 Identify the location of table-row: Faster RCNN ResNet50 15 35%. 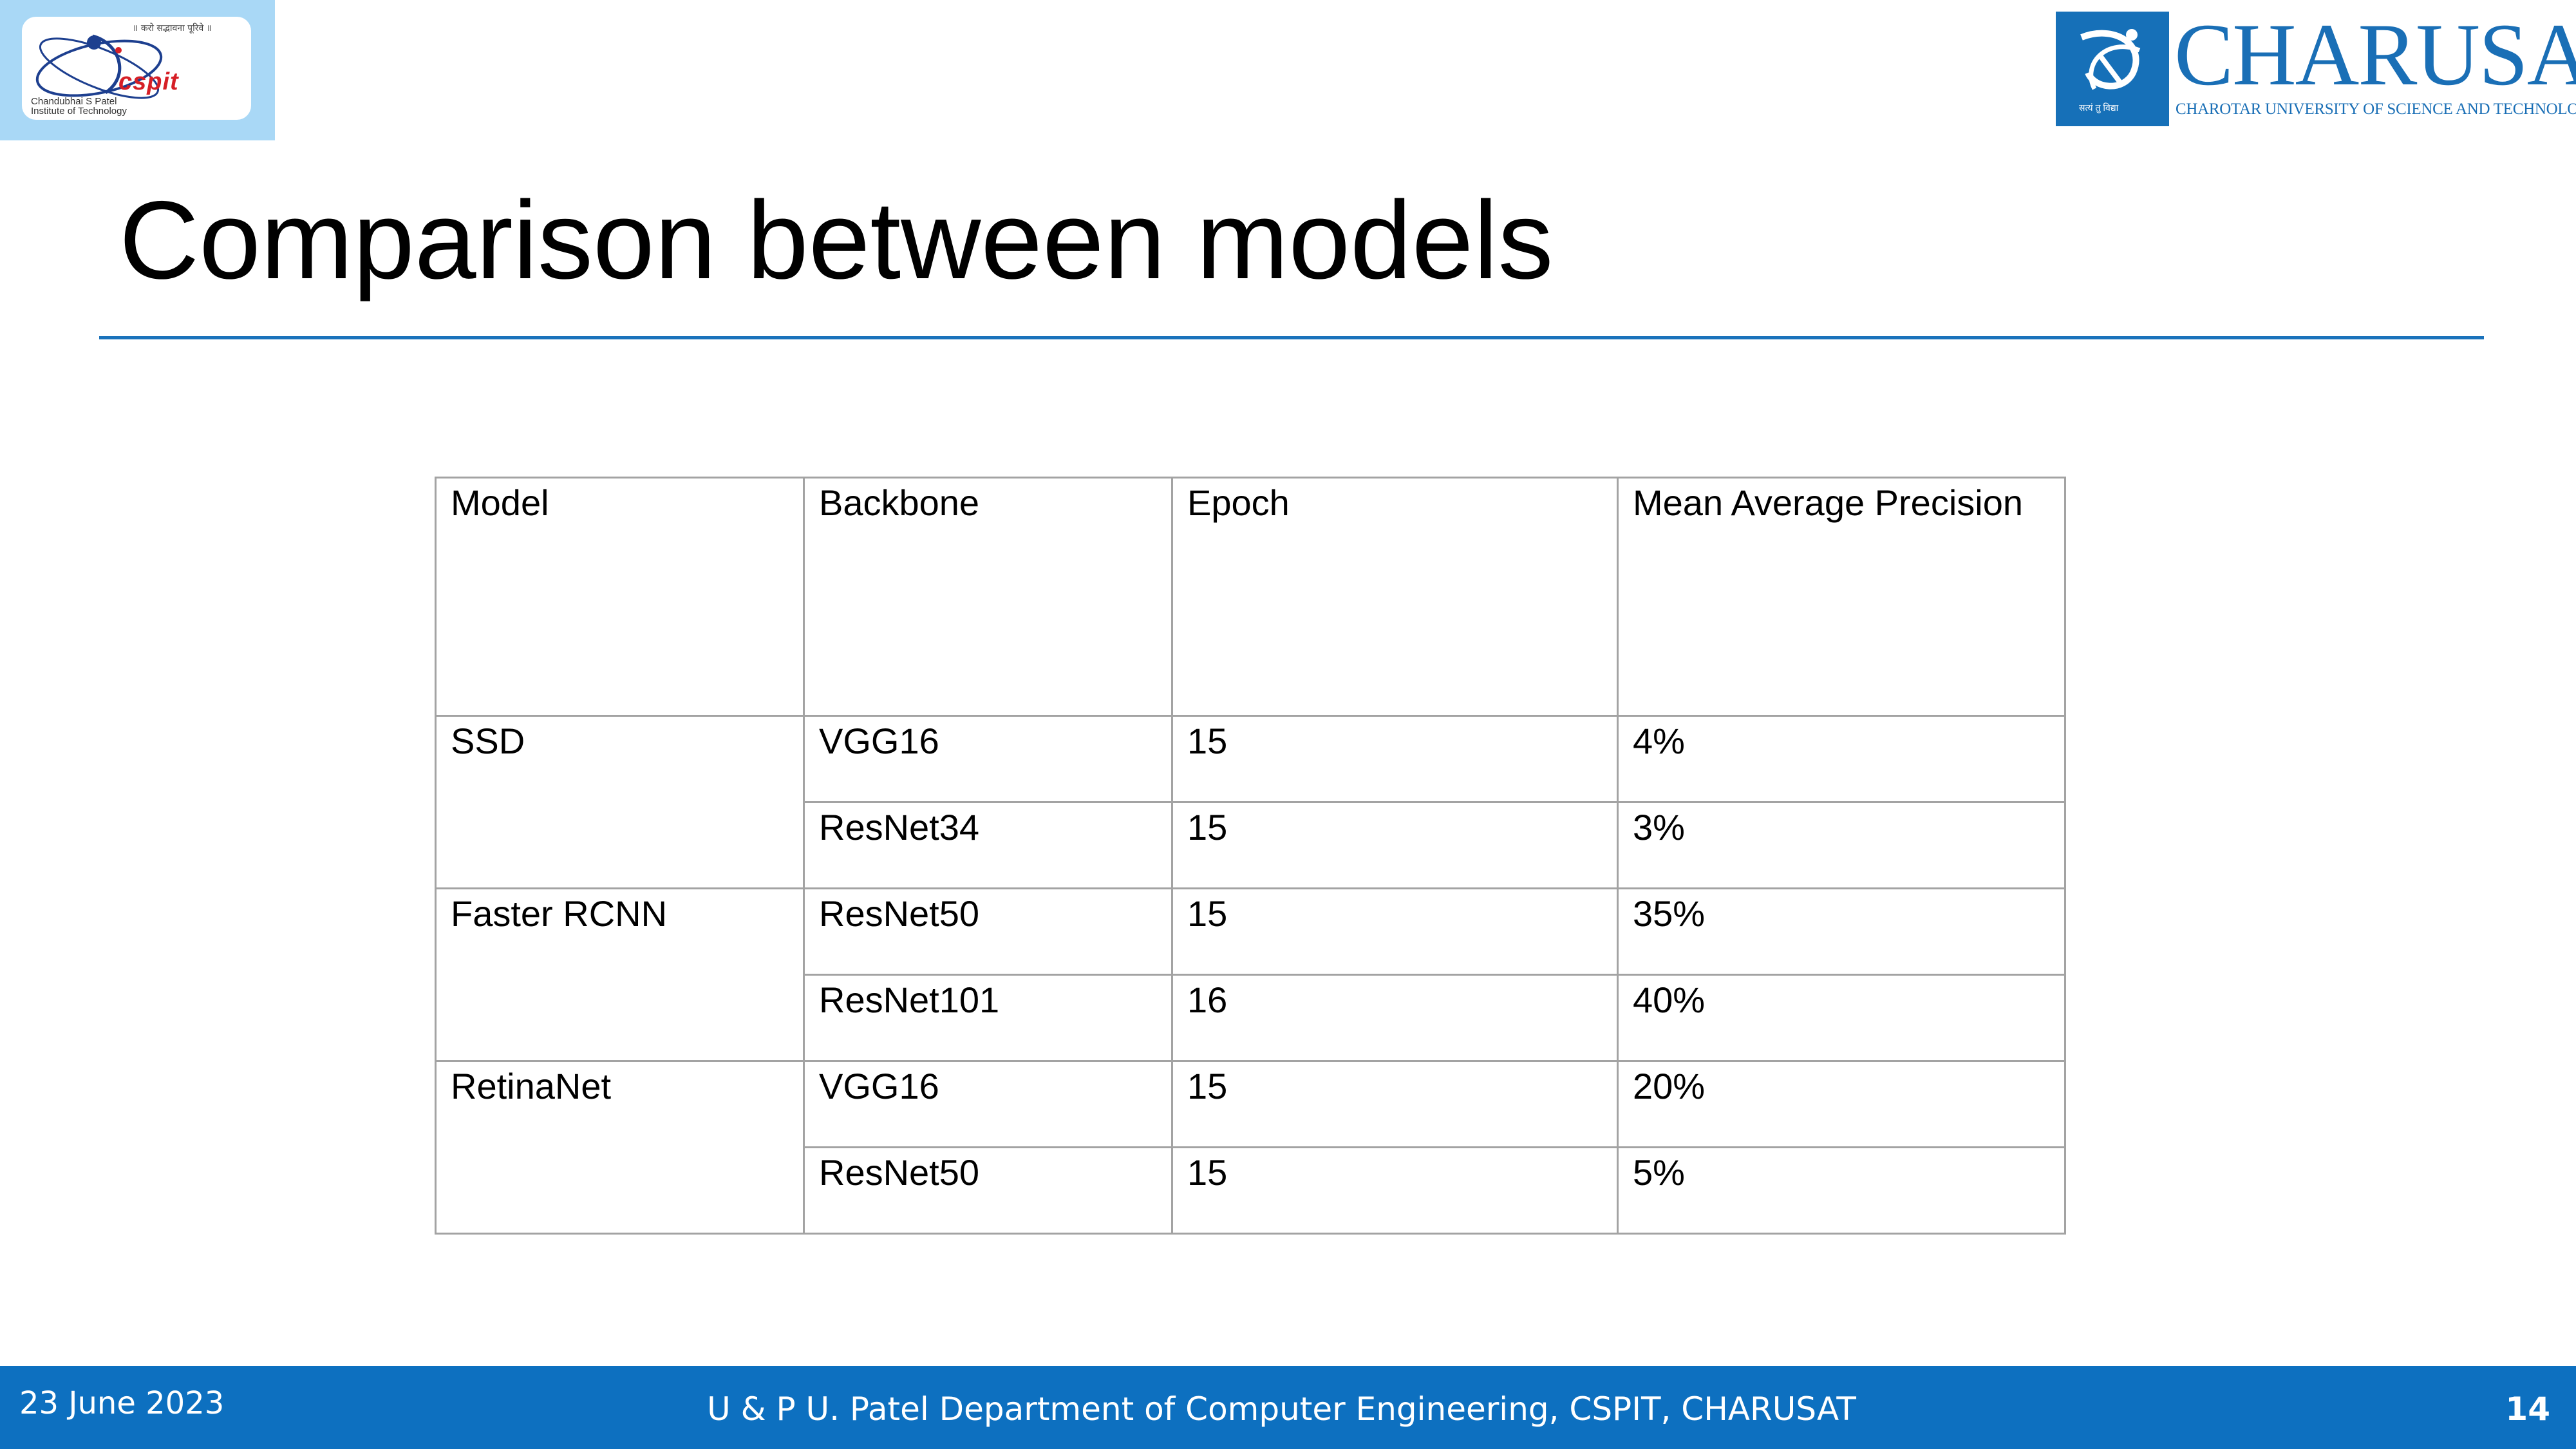
(1250, 975).